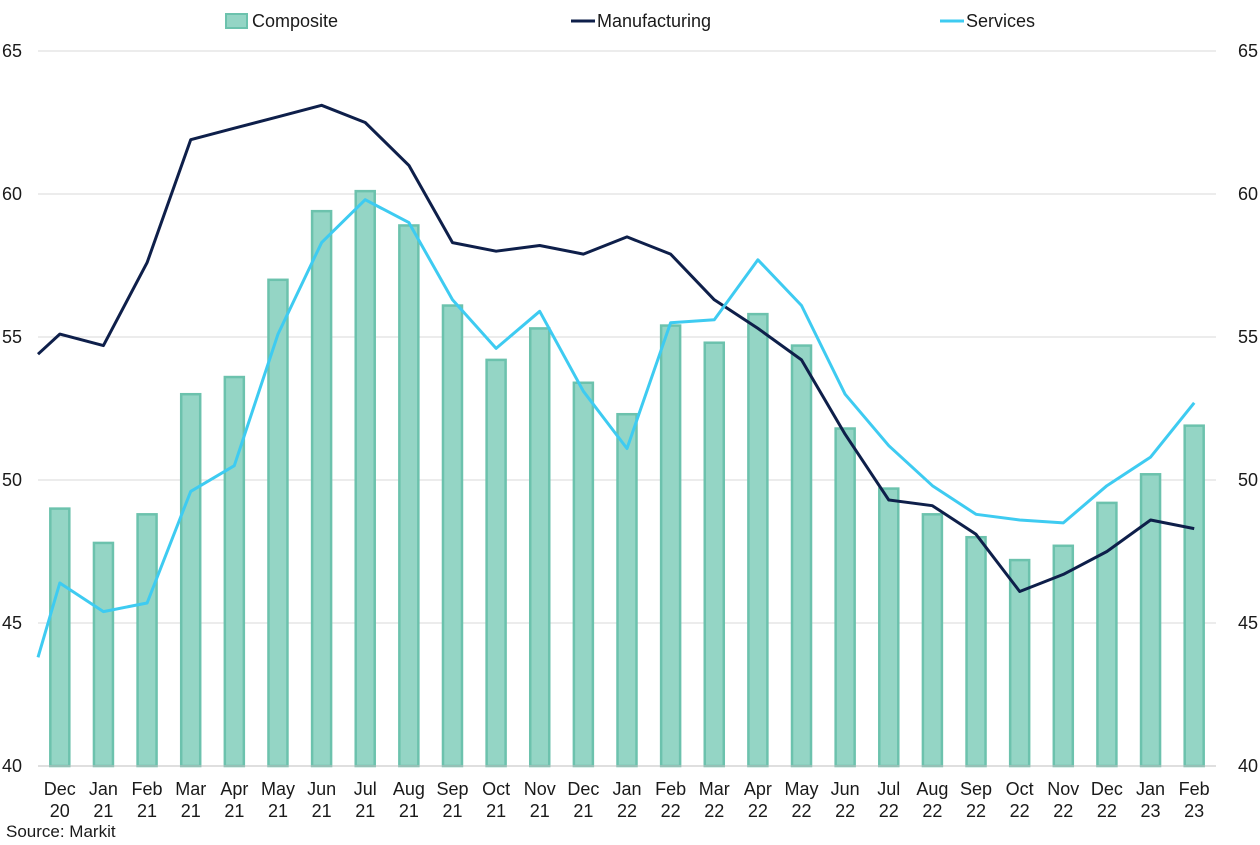 This screenshot has width=1260, height=845. Describe the element at coordinates (1020, 789) in the screenshot. I see `x-tick-month-22: Oct` at that location.